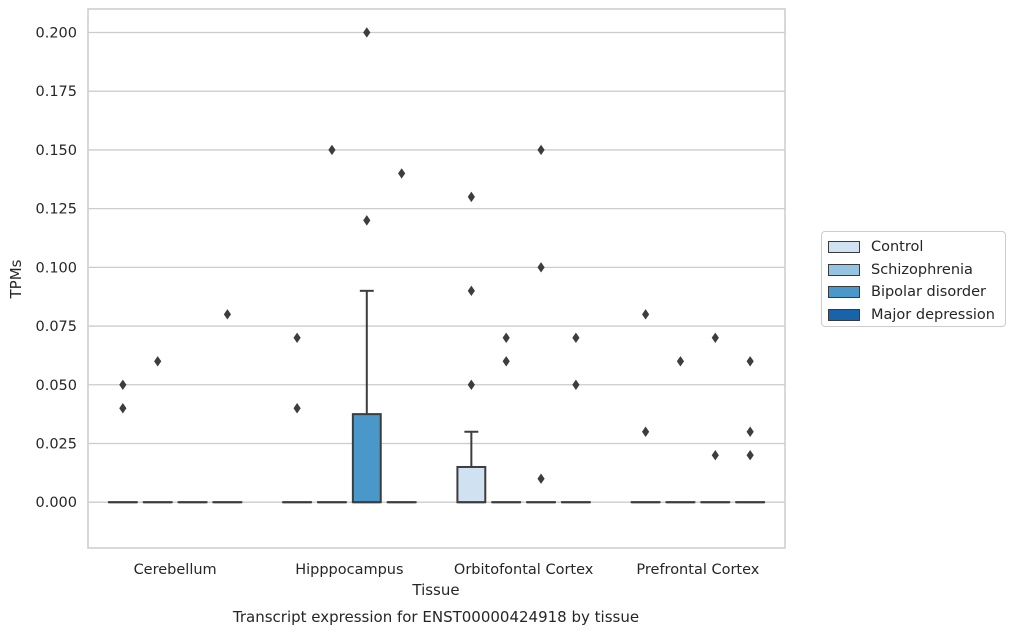  Describe the element at coordinates (16, 279) in the screenshot. I see `y-axis-label: TPMs` at that location.